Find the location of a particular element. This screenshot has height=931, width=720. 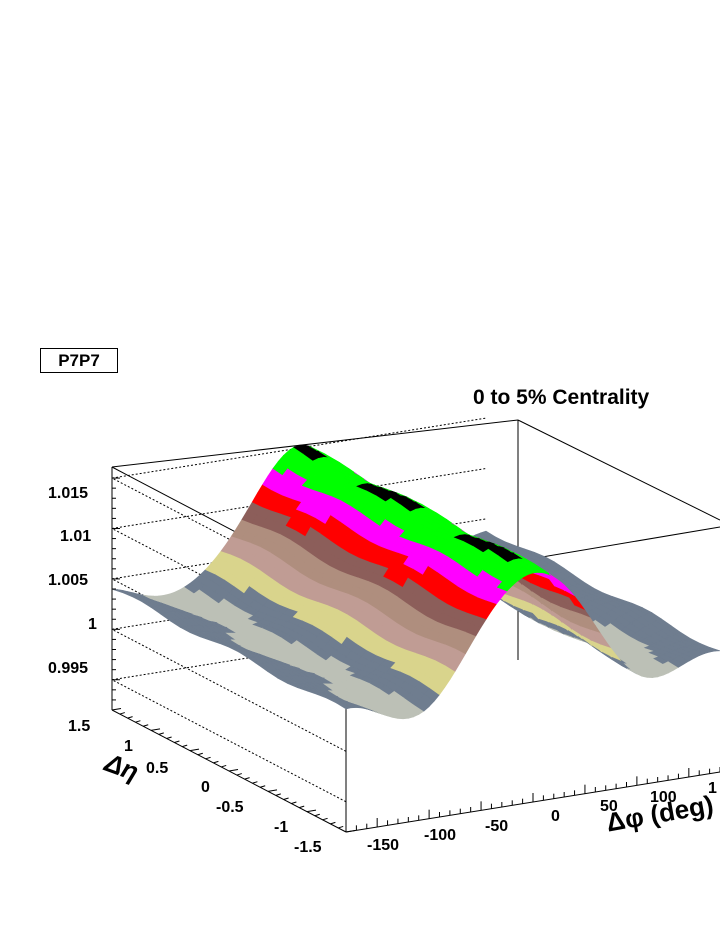

z-tick-label: 1.015 is located at coordinates (68, 493).